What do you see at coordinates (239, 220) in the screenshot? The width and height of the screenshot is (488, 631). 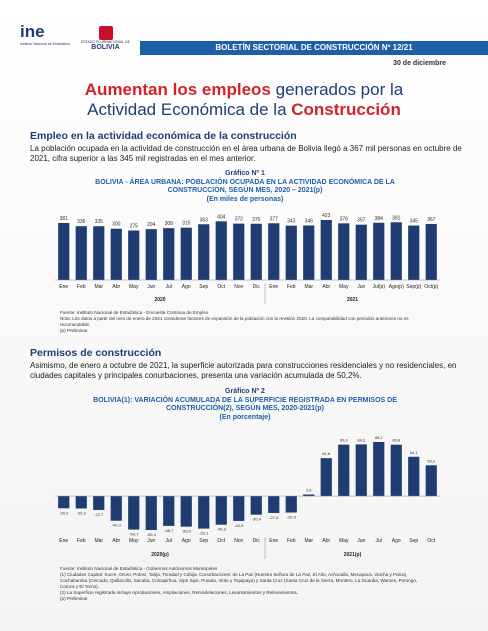 I see `data-label: 372` at bounding box center [239, 220].